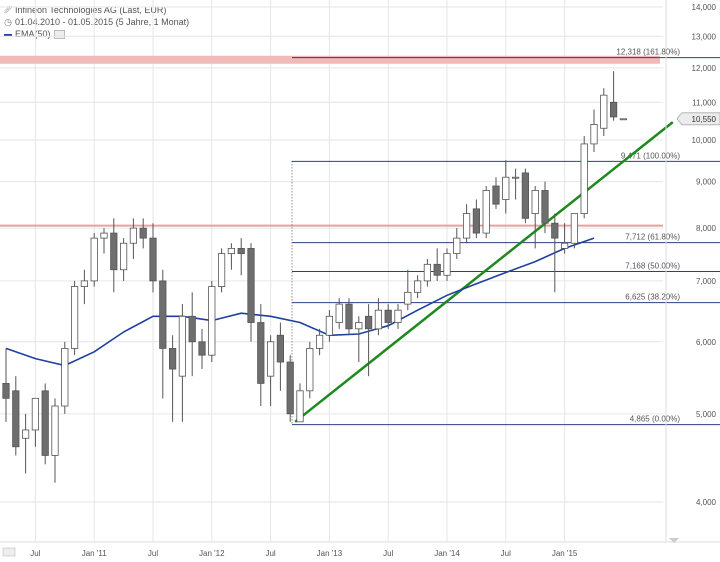  Describe the element at coordinates (8, 10) in the screenshot. I see `chart-type-icon: ␥` at that location.